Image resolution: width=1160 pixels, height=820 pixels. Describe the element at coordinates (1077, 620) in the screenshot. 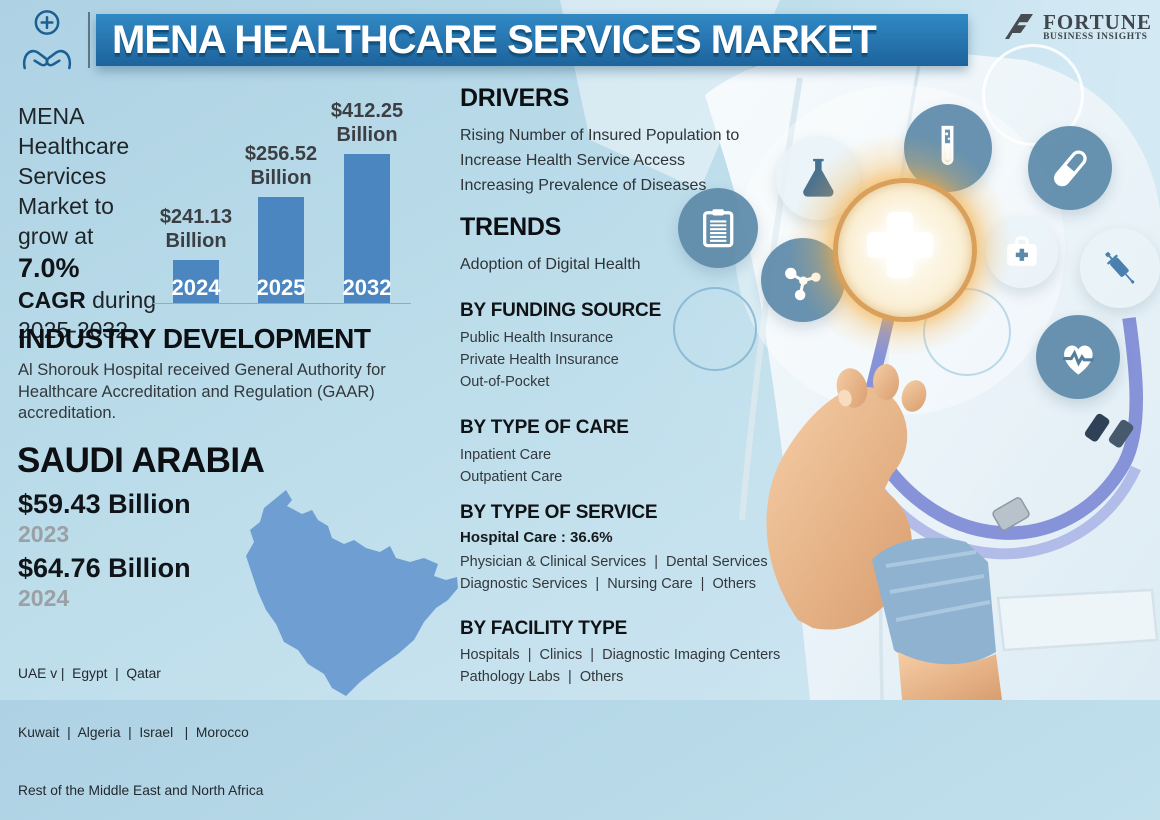

I see `coat-pocket` at that location.